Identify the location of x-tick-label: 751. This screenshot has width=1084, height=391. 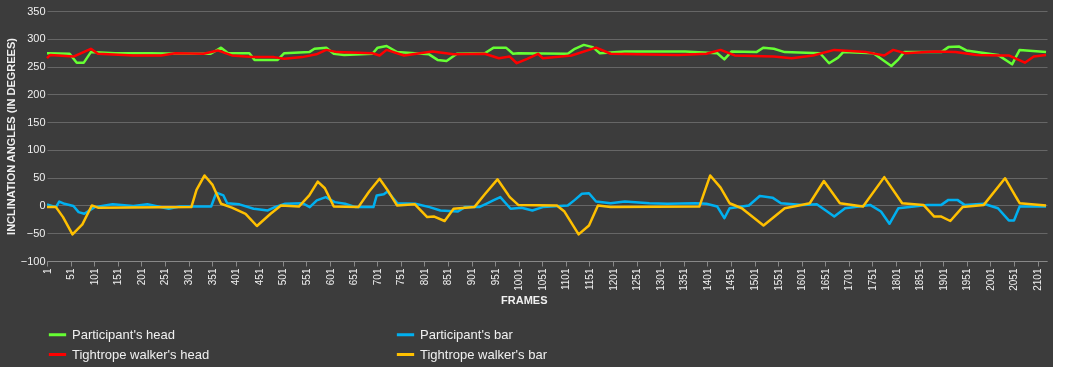
(401, 277).